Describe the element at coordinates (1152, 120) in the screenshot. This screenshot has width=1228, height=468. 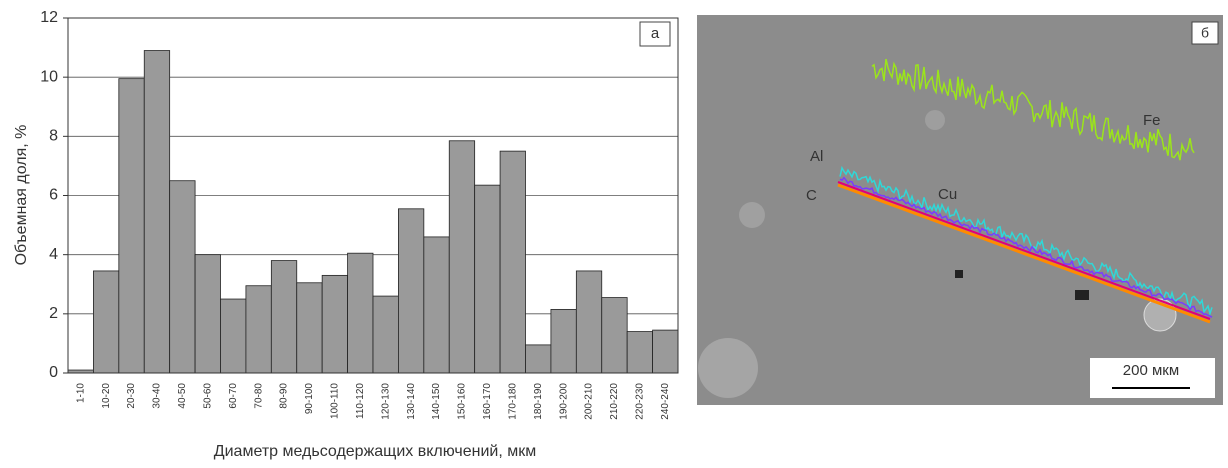
I see `element-label: Fe` at that location.